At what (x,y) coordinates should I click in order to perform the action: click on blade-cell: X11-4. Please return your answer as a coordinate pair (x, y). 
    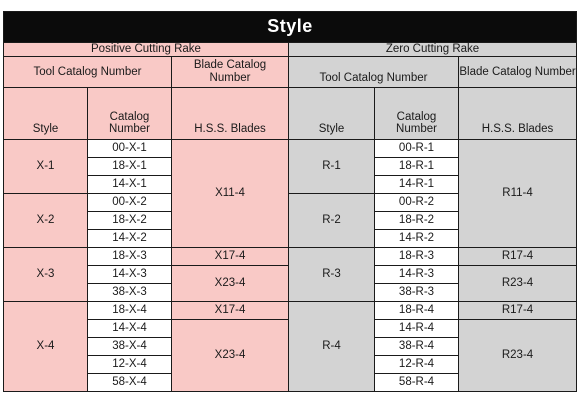
    Looking at the image, I should click on (230, 193).